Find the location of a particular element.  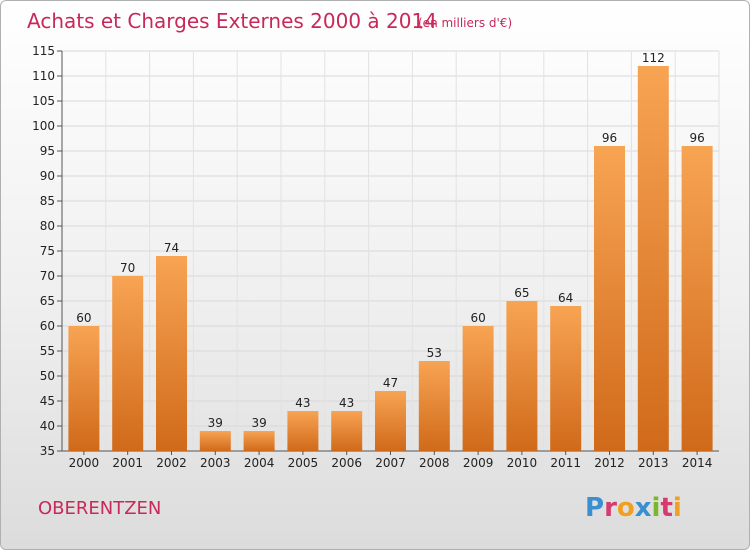

y-tick-label: 65 is located at coordinates (47, 301).